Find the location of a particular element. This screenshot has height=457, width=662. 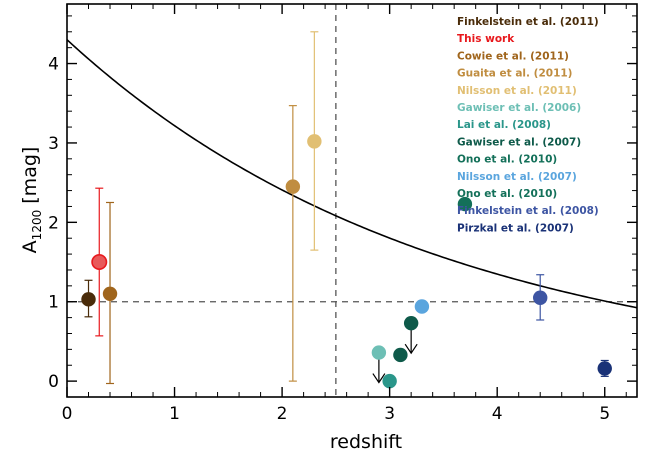

x-tick-label: 1 is located at coordinates (174, 414).